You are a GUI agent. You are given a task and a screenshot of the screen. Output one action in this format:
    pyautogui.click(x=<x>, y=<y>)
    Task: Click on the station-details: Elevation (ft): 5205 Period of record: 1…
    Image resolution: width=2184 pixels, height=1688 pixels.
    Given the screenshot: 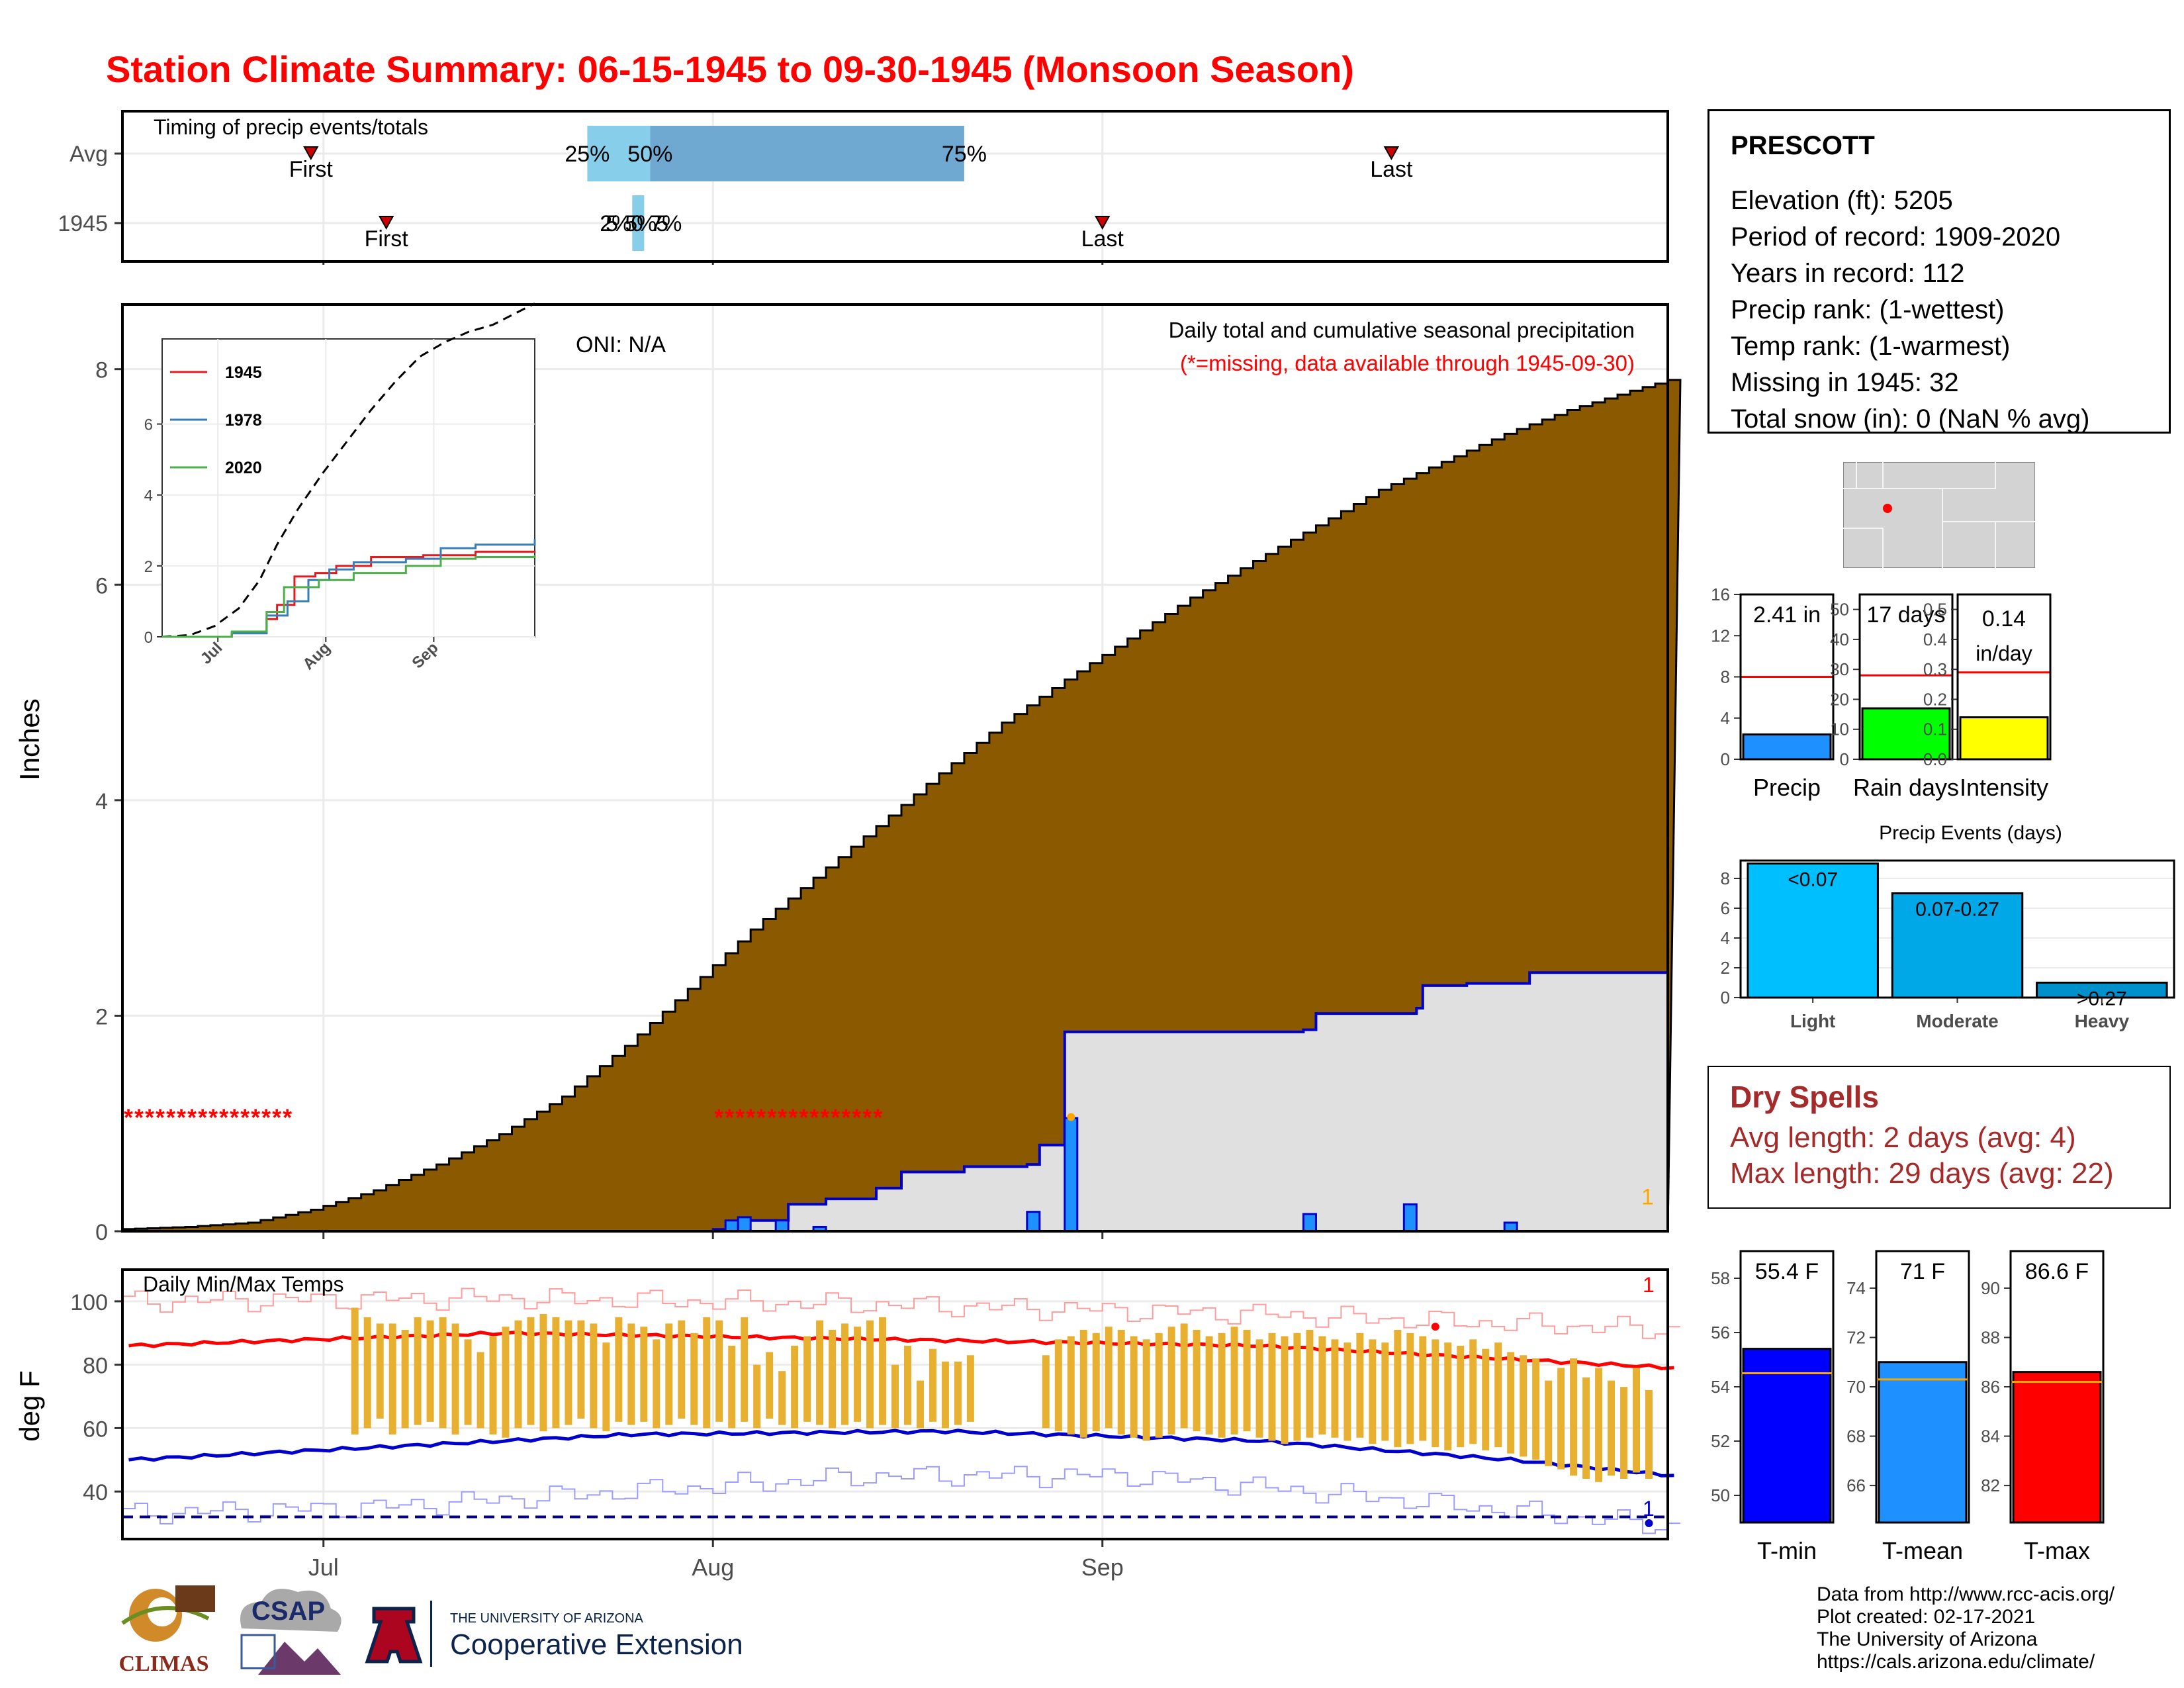 What is the action you would take?
    pyautogui.click(x=1910, y=310)
    